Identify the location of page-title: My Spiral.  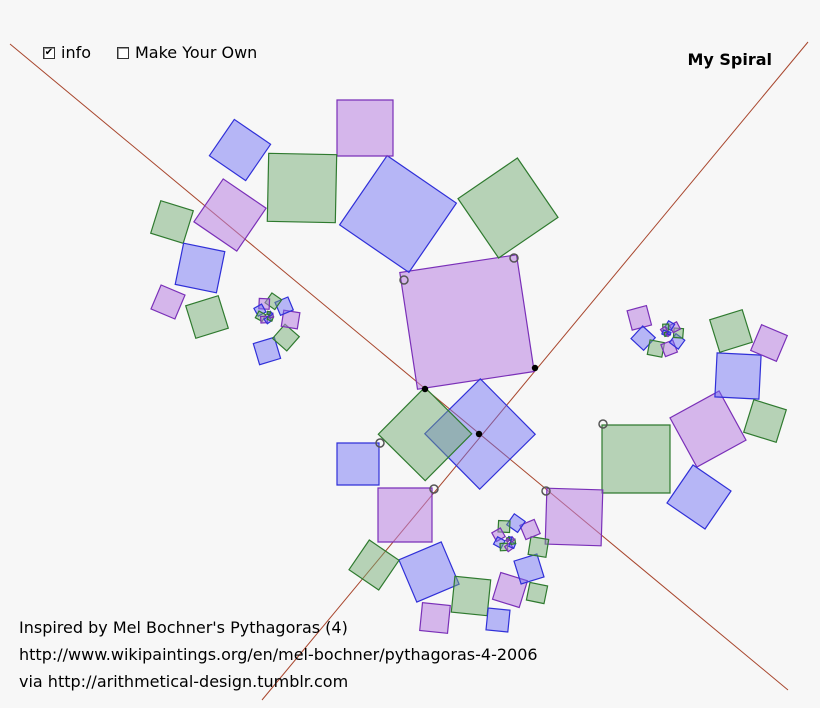
(729, 59).